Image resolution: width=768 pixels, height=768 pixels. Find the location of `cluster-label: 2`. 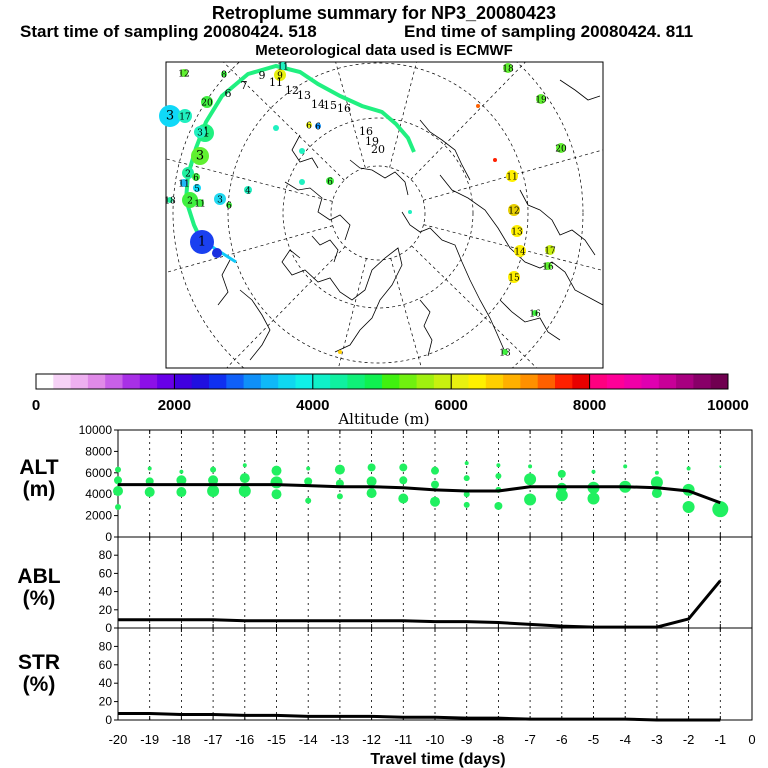

cluster-label: 2 is located at coordinates (190, 202).